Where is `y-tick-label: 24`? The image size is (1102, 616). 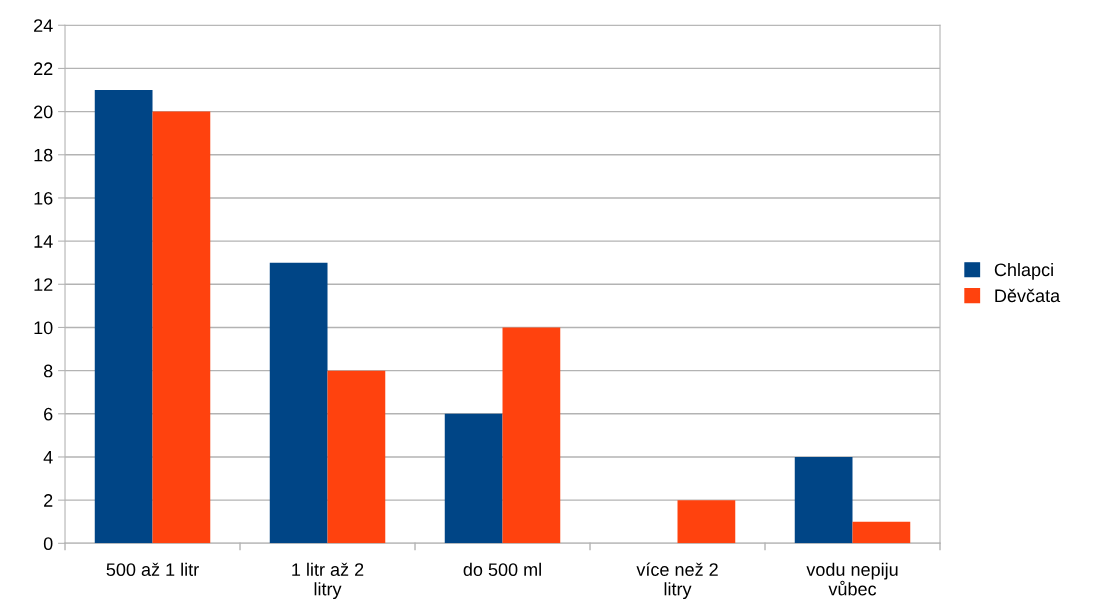 y-tick-label: 24 is located at coordinates (43, 25).